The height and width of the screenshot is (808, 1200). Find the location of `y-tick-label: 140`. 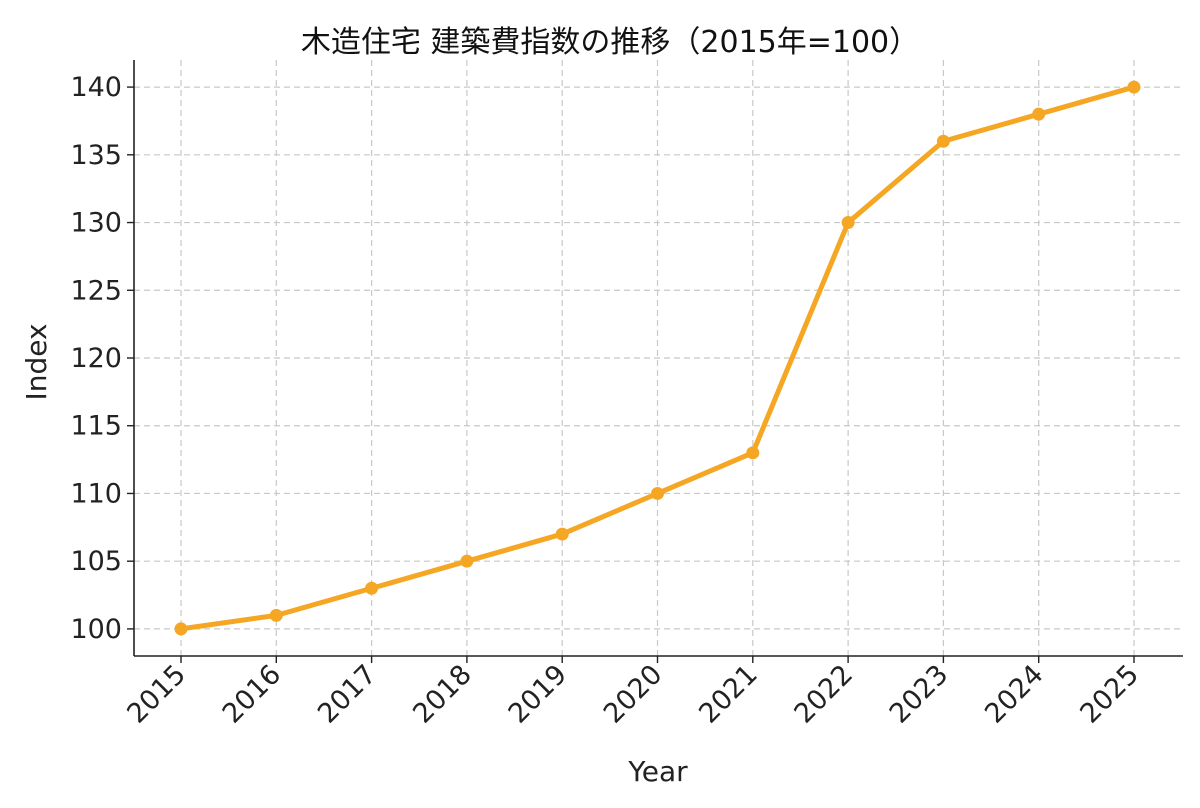

y-tick-label: 140 is located at coordinates (96, 87).